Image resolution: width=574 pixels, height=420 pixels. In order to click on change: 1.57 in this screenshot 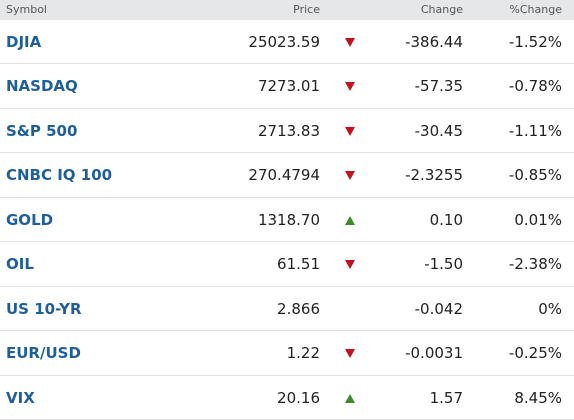, I will do `click(446, 397)`.